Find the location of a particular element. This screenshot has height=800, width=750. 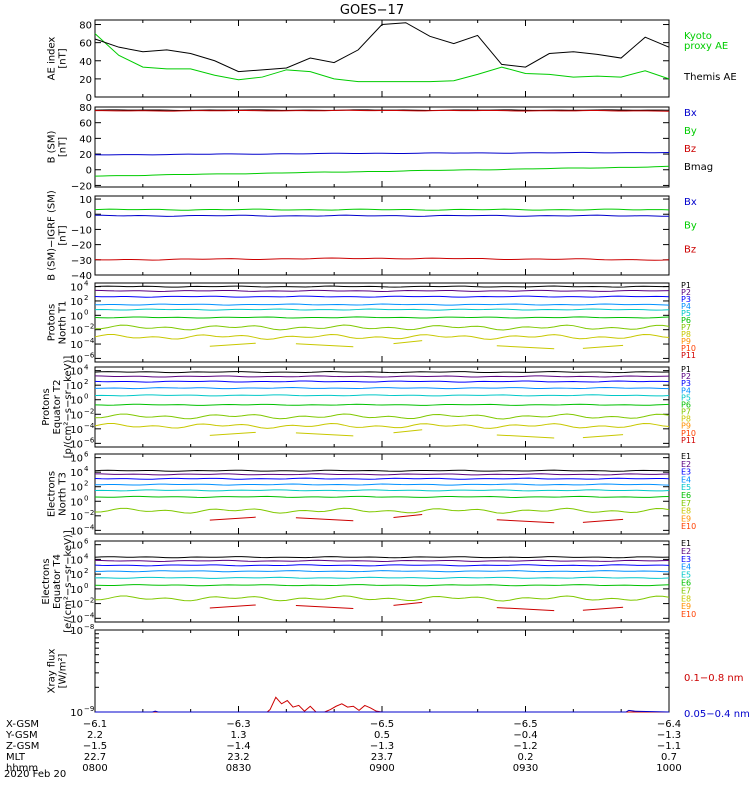

channel-label: P9 is located at coordinates (686, 341).